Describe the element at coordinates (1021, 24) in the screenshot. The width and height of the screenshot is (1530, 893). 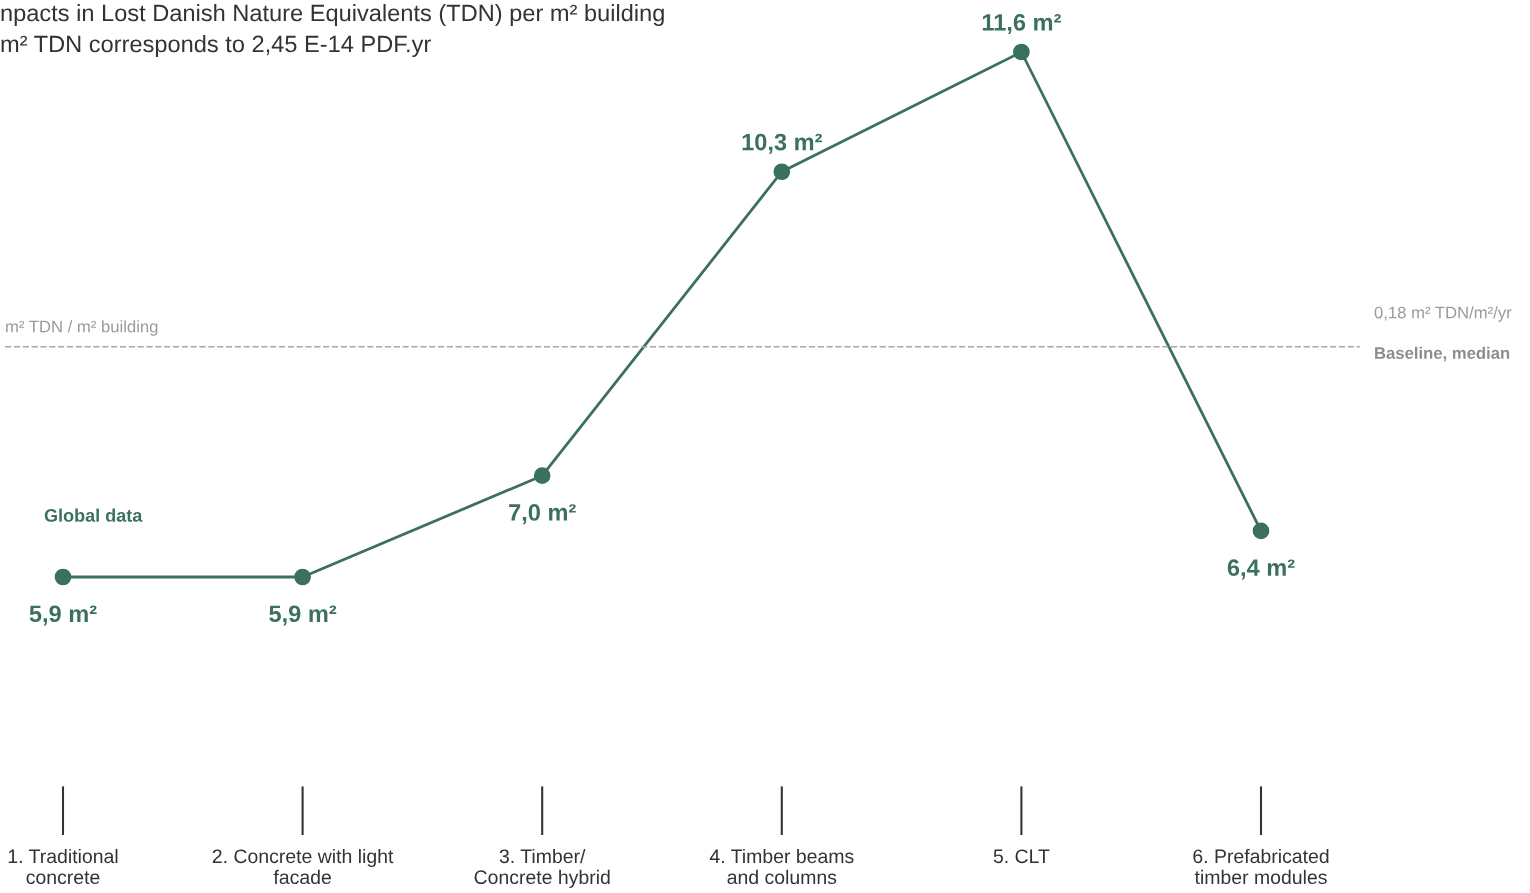
I see `data-label: 11,6 m²` at that location.